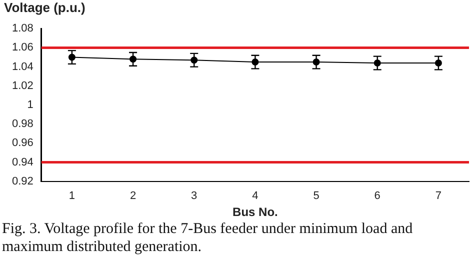 This screenshot has width=474, height=264. Describe the element at coordinates (194, 196) in the screenshot. I see `x-tick-label: 3` at that location.